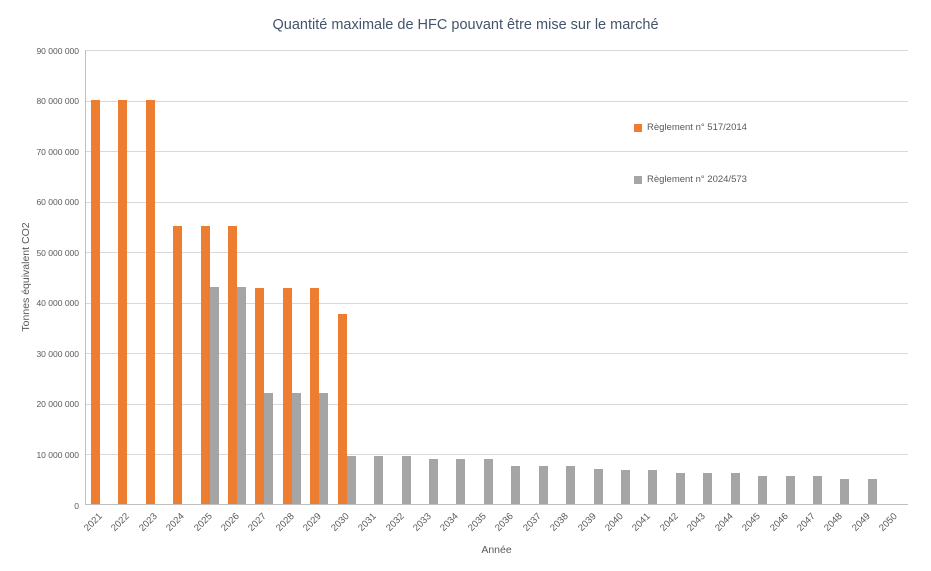  What do you see at coordinates (57, 404) in the screenshot?
I see `y-tick-label: 20 000 000` at bounding box center [57, 404].